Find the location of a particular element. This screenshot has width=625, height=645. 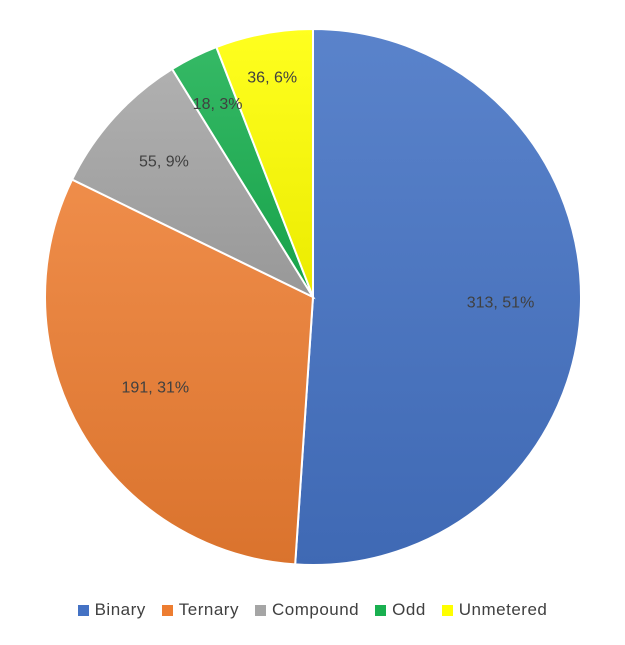

pie-slice-unmetered is located at coordinates (264, 162).